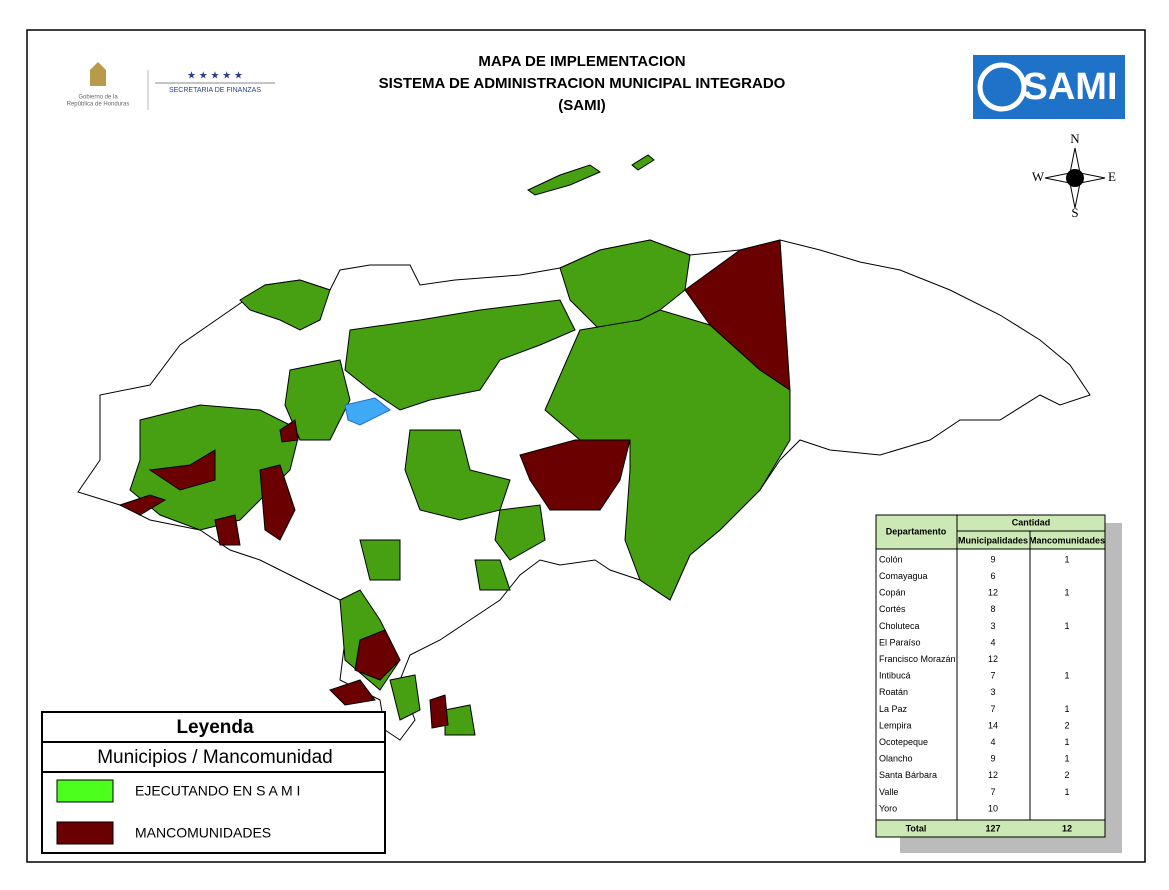  Describe the element at coordinates (917, 659) in the screenshot. I see `department: Francisco Morazán` at that location.